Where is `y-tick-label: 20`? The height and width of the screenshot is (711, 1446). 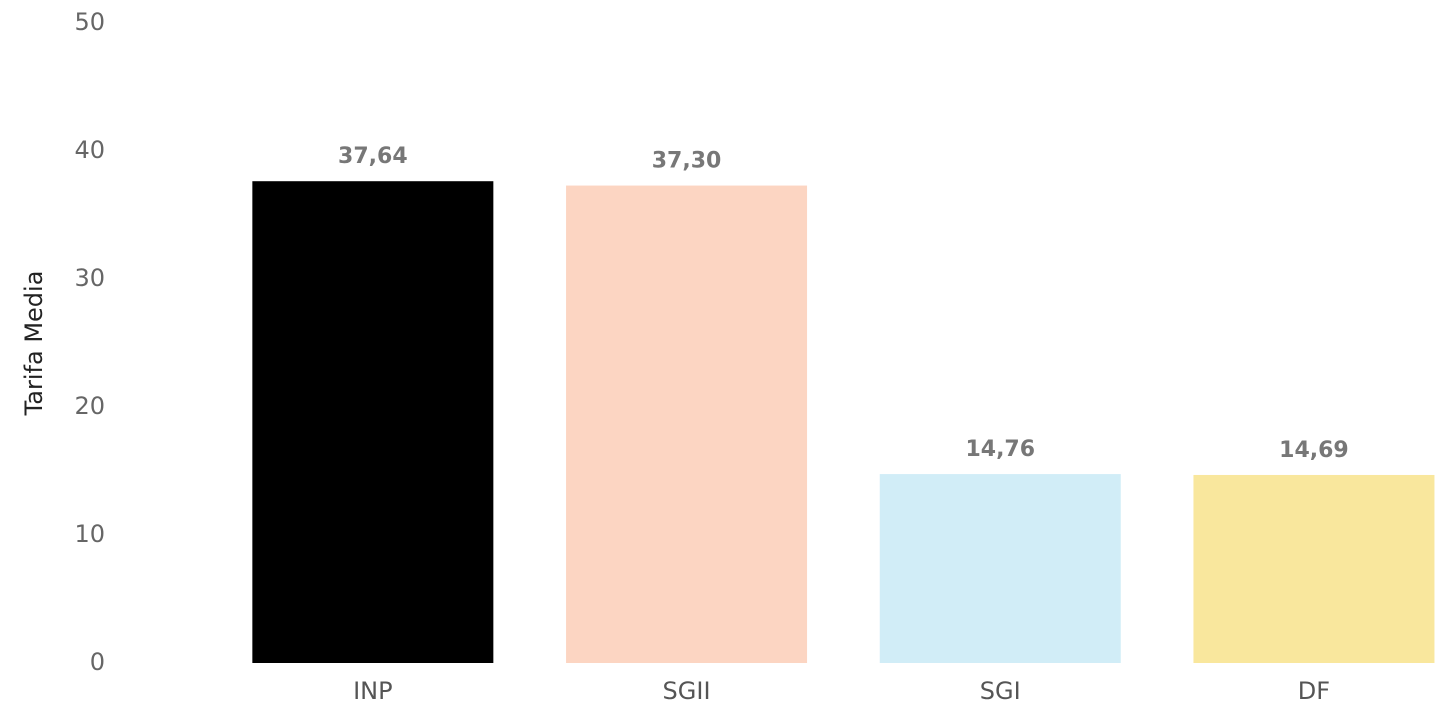
y-tick-label: 20 is located at coordinates (89, 406).